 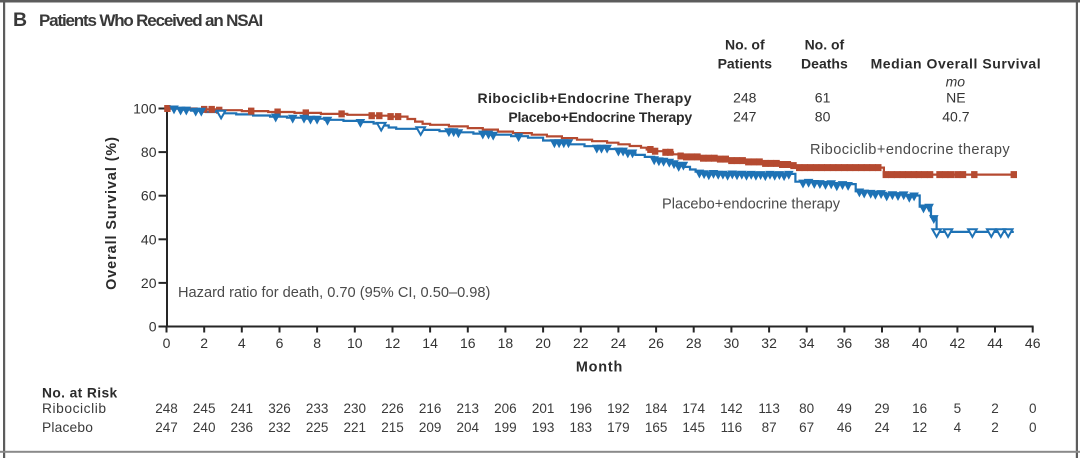 I want to click on svg-text: 221, so click(x=355, y=427).